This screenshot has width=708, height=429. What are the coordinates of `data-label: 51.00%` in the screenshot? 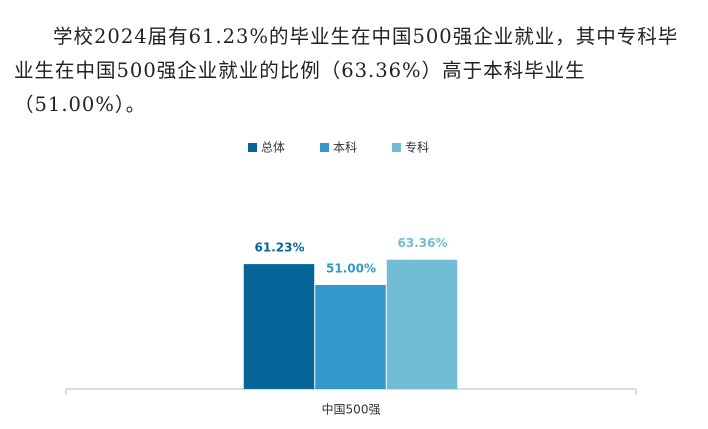 It's located at (351, 268).